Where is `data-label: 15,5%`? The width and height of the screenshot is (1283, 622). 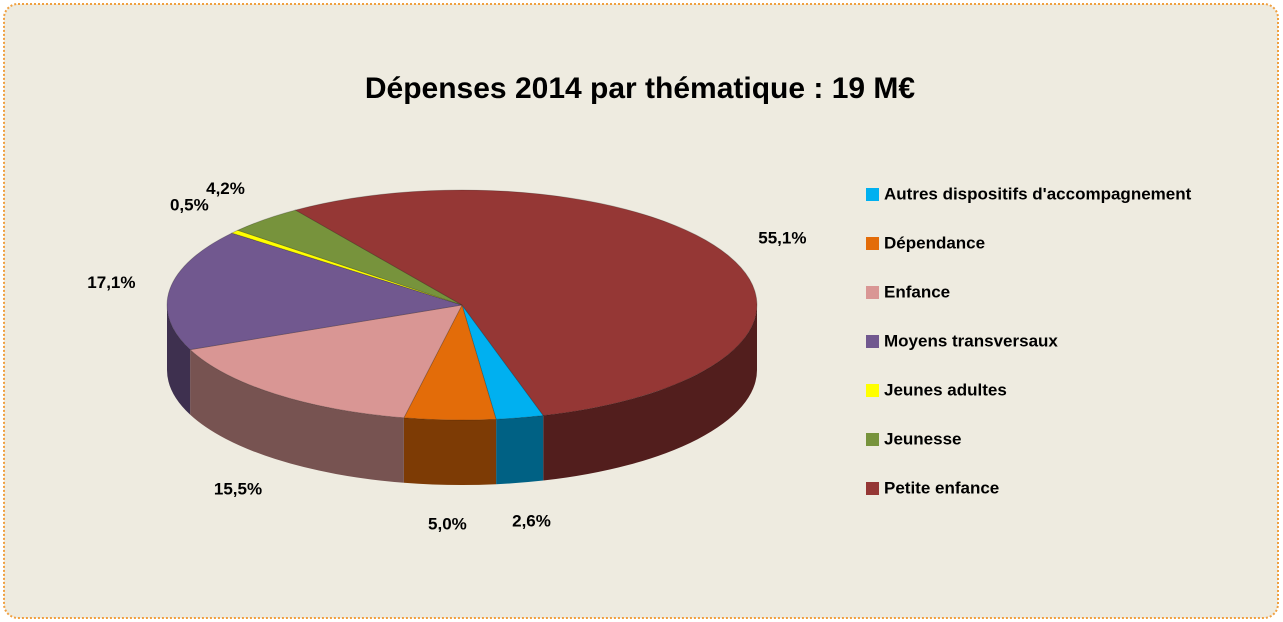
data-label: 15,5% is located at coordinates (238, 489).